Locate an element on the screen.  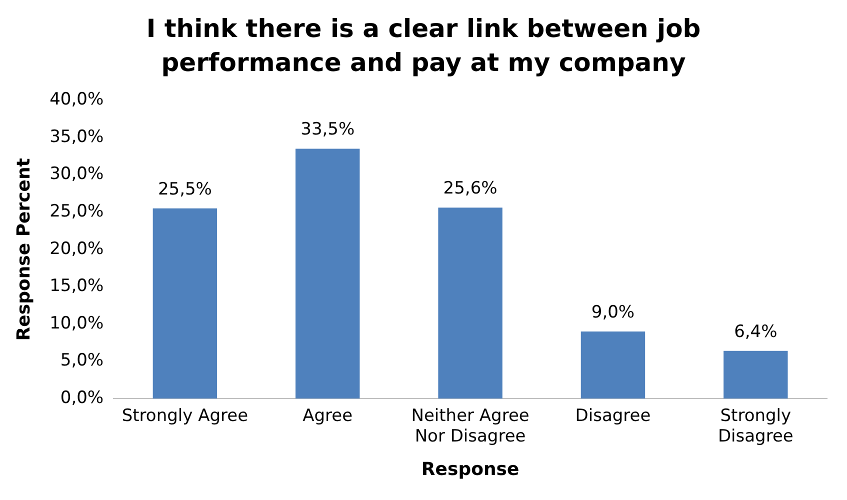
y-tick-label: 20,0% is located at coordinates (77, 248).